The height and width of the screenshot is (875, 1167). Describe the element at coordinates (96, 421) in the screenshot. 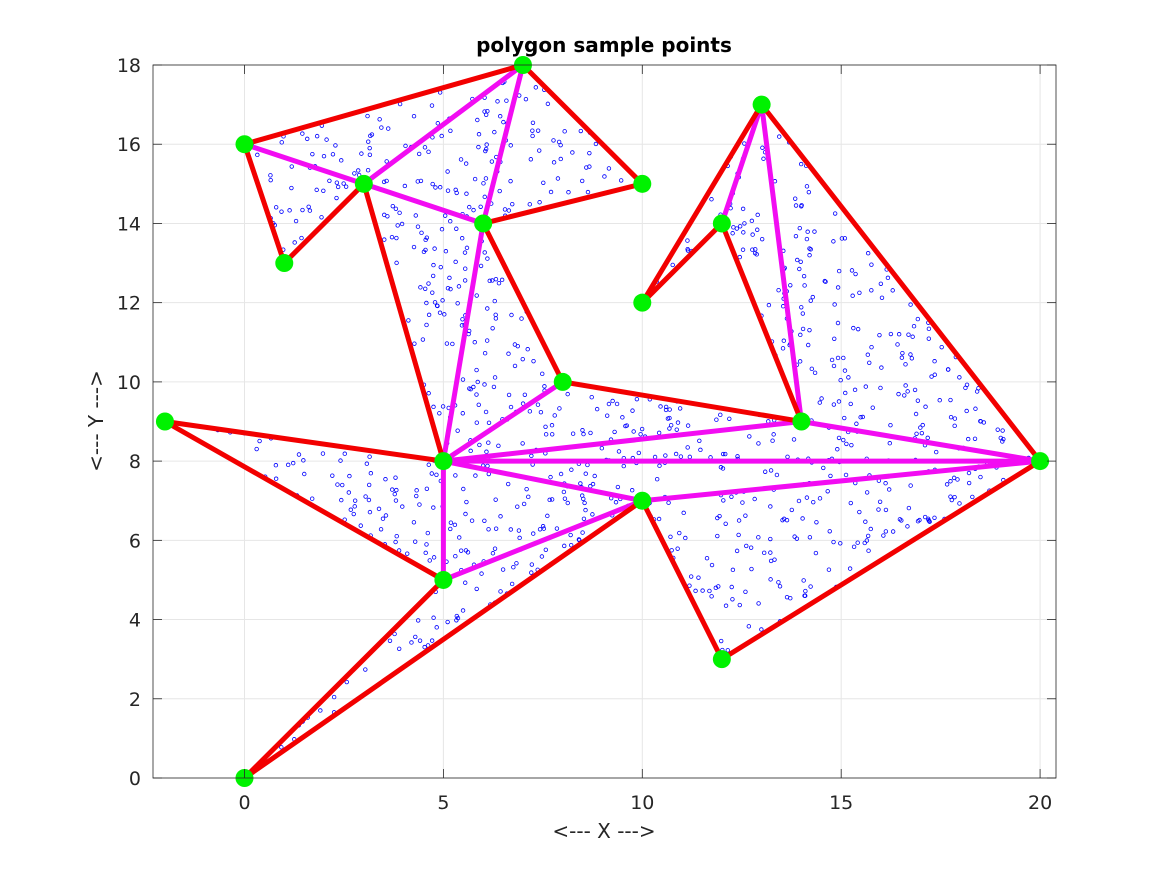

I see `y-axis-label: <--- Y --->` at that location.